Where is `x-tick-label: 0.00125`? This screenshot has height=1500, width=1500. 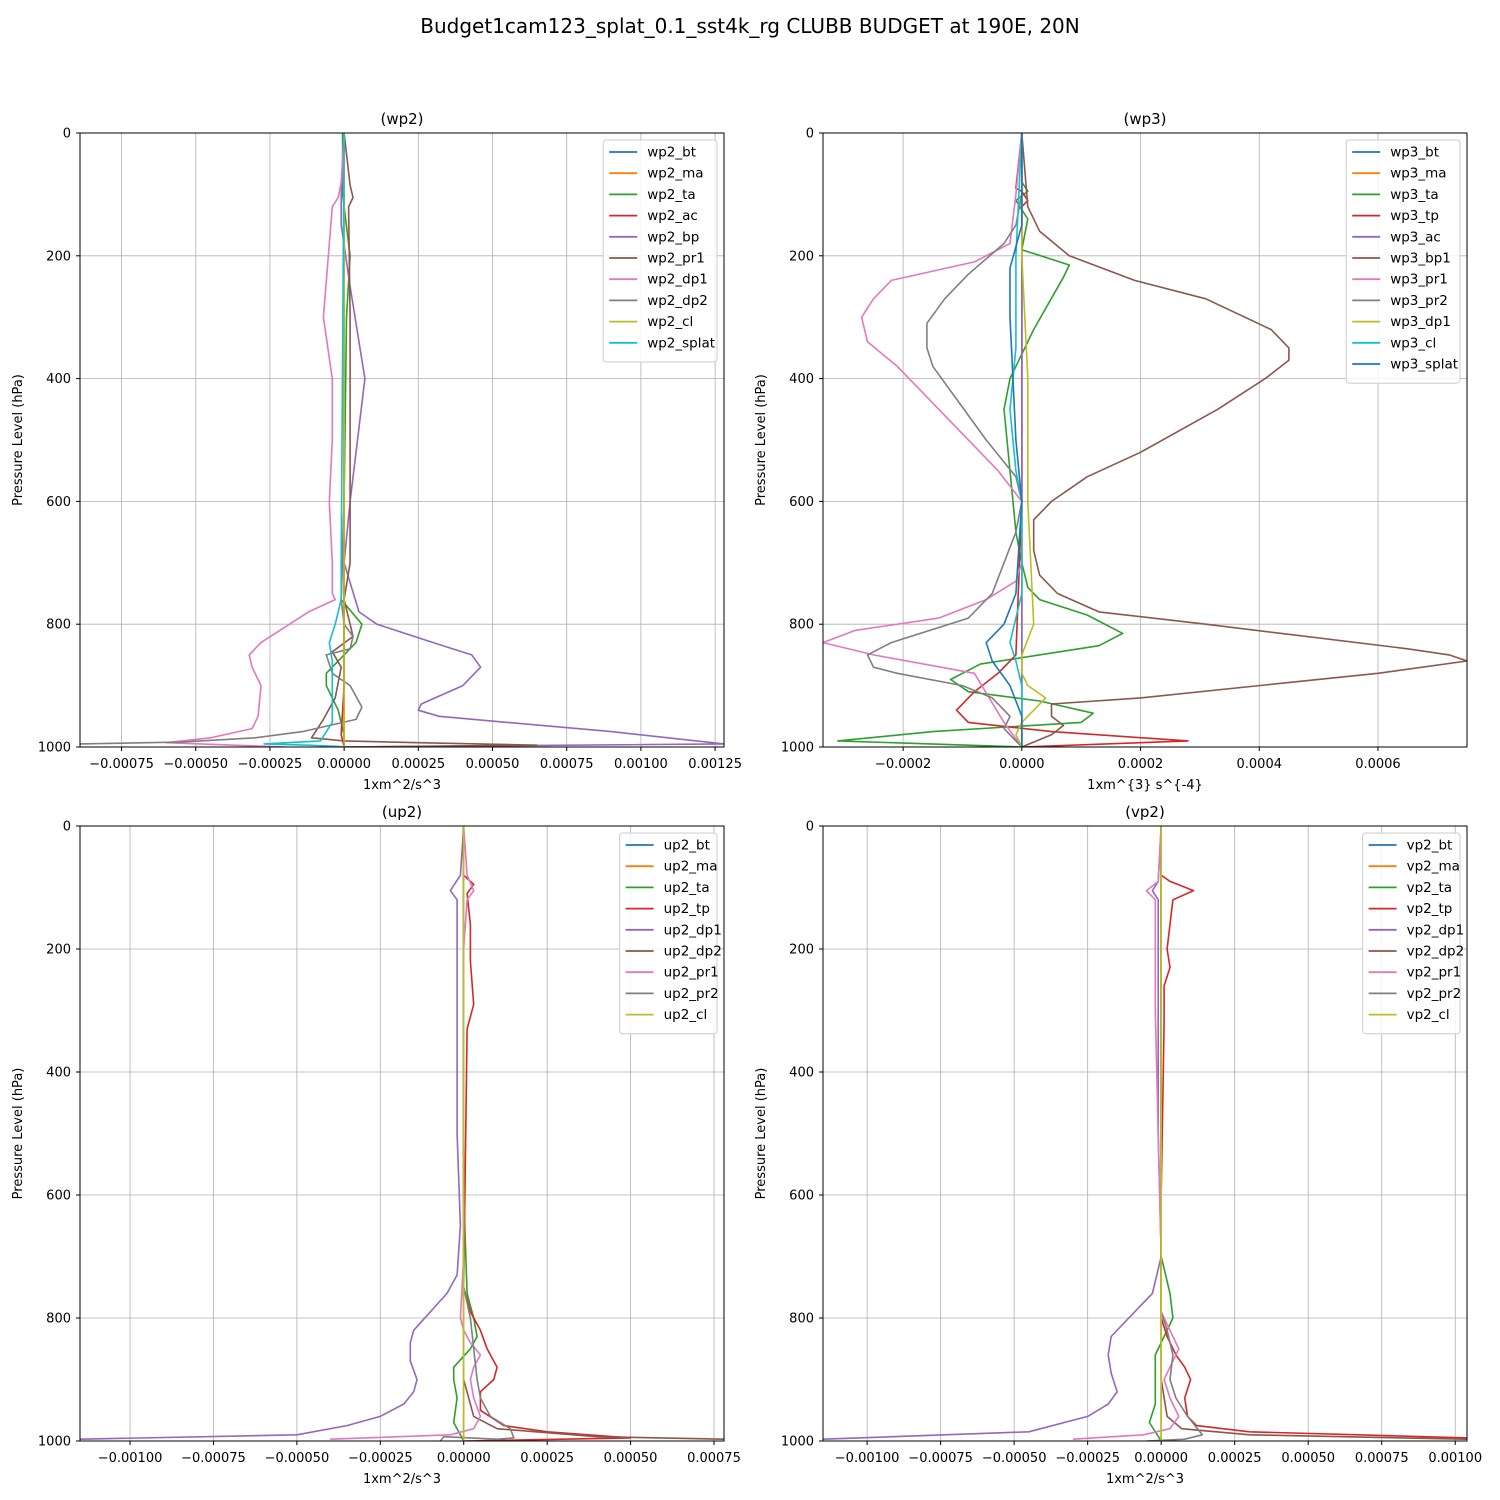 x-tick-label: 0.00125 is located at coordinates (715, 764).